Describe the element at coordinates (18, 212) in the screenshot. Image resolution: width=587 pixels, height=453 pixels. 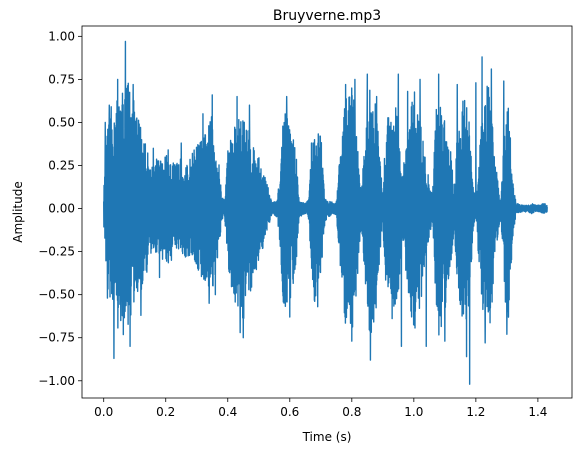
I see `y-axis-label: Amplitude` at that location.